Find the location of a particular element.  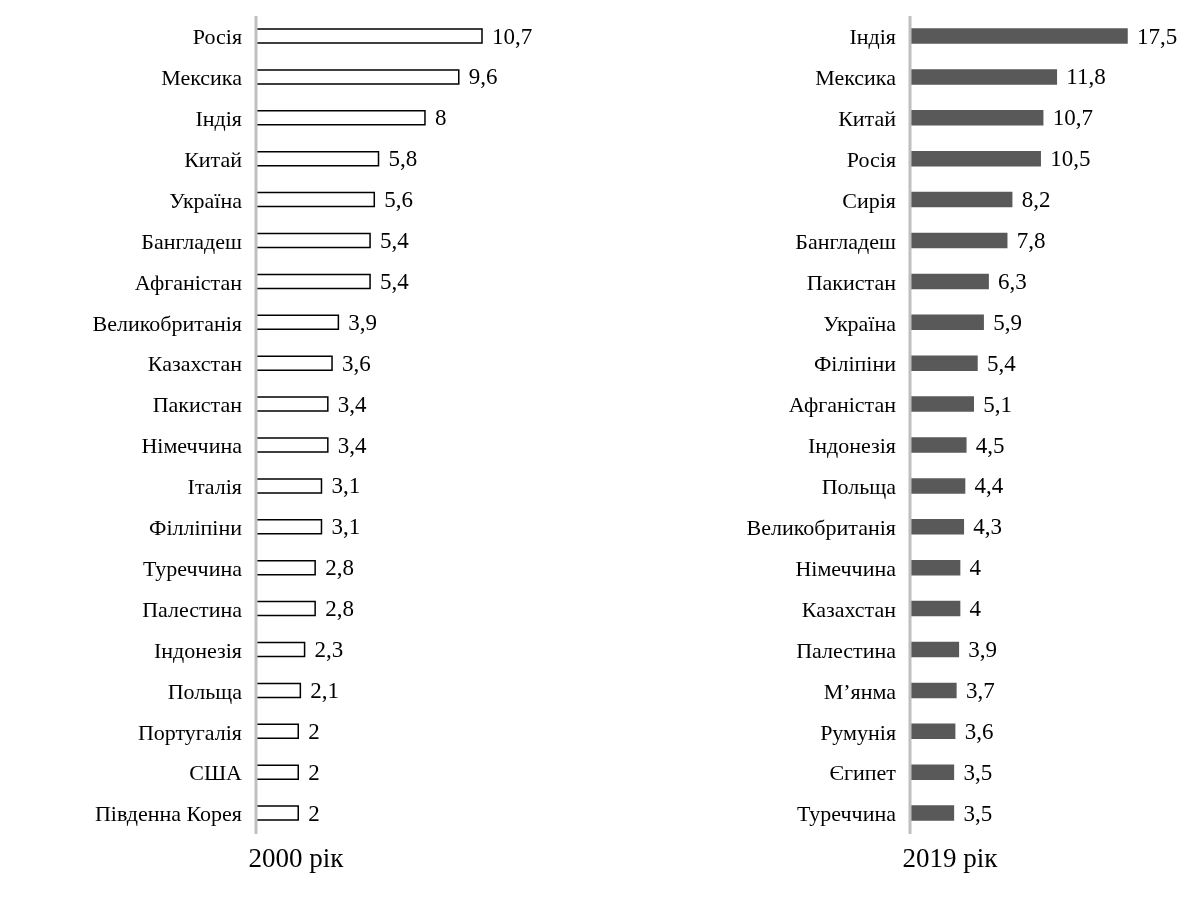

data-label: 10,5 is located at coordinates (1070, 159).